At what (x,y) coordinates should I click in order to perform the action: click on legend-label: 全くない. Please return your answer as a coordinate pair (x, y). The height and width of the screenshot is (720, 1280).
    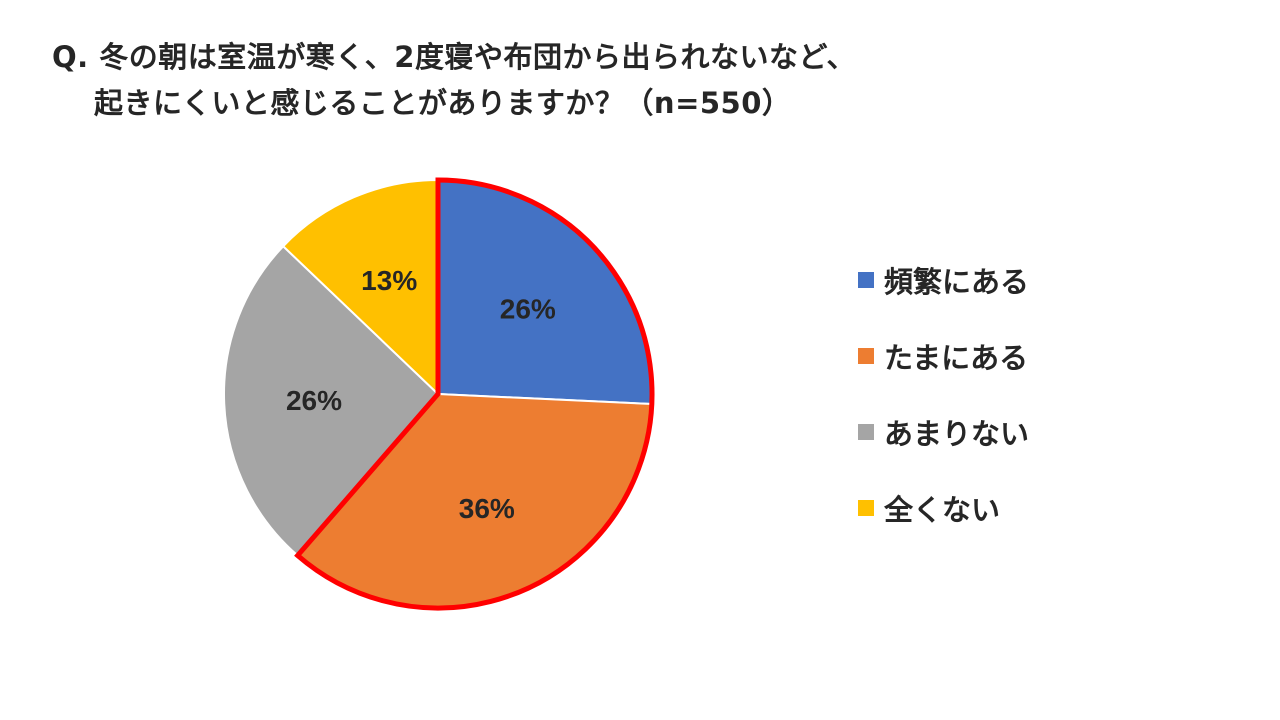
    Looking at the image, I should click on (942, 510).